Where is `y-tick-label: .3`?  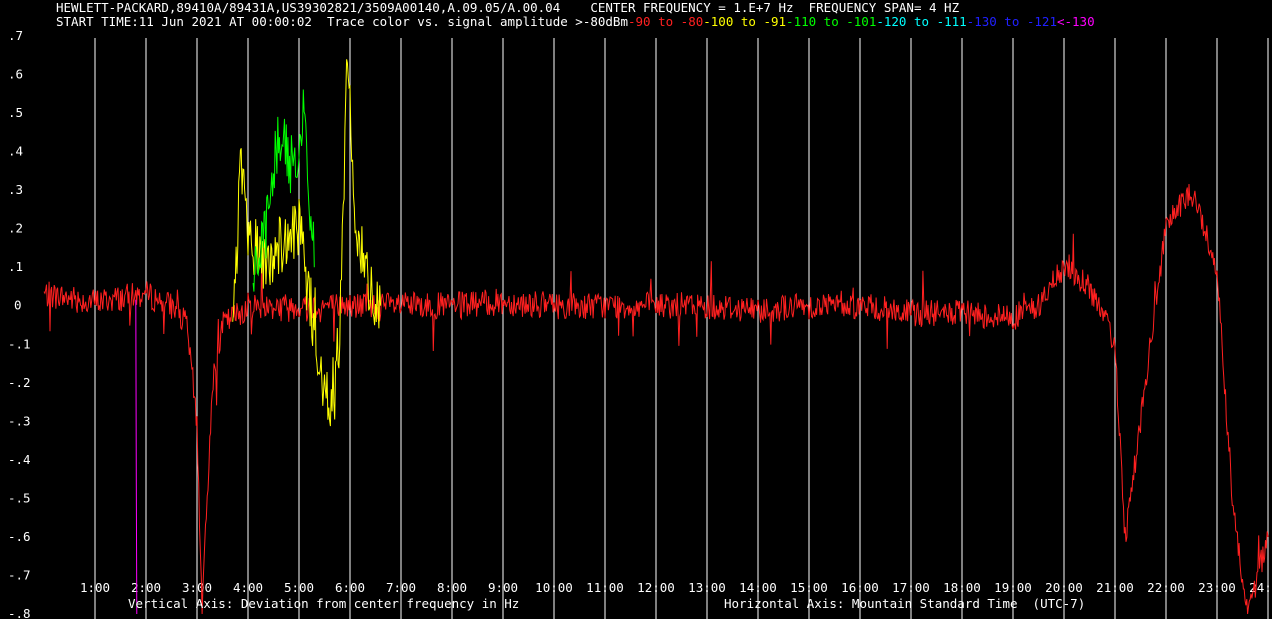 y-tick-label: .3 is located at coordinates (15, 189).